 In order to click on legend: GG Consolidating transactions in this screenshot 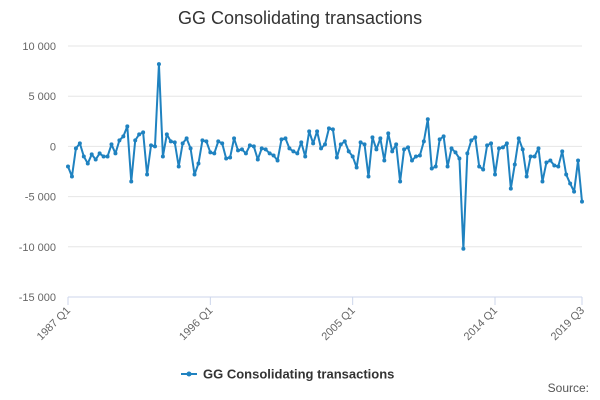, I will do `click(287, 374)`.